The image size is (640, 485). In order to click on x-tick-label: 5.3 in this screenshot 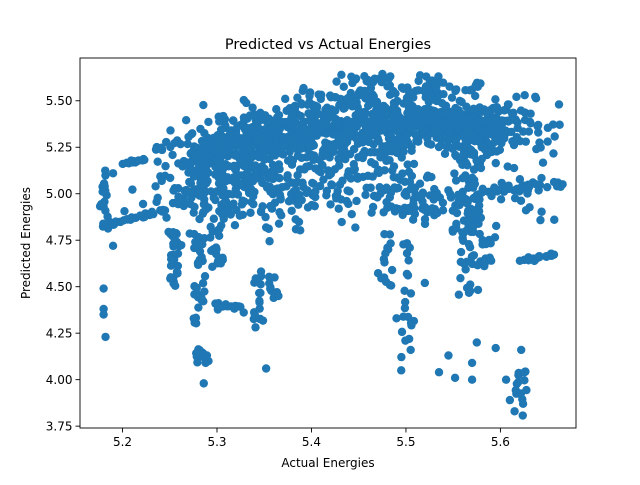, I will do `click(216, 442)`.